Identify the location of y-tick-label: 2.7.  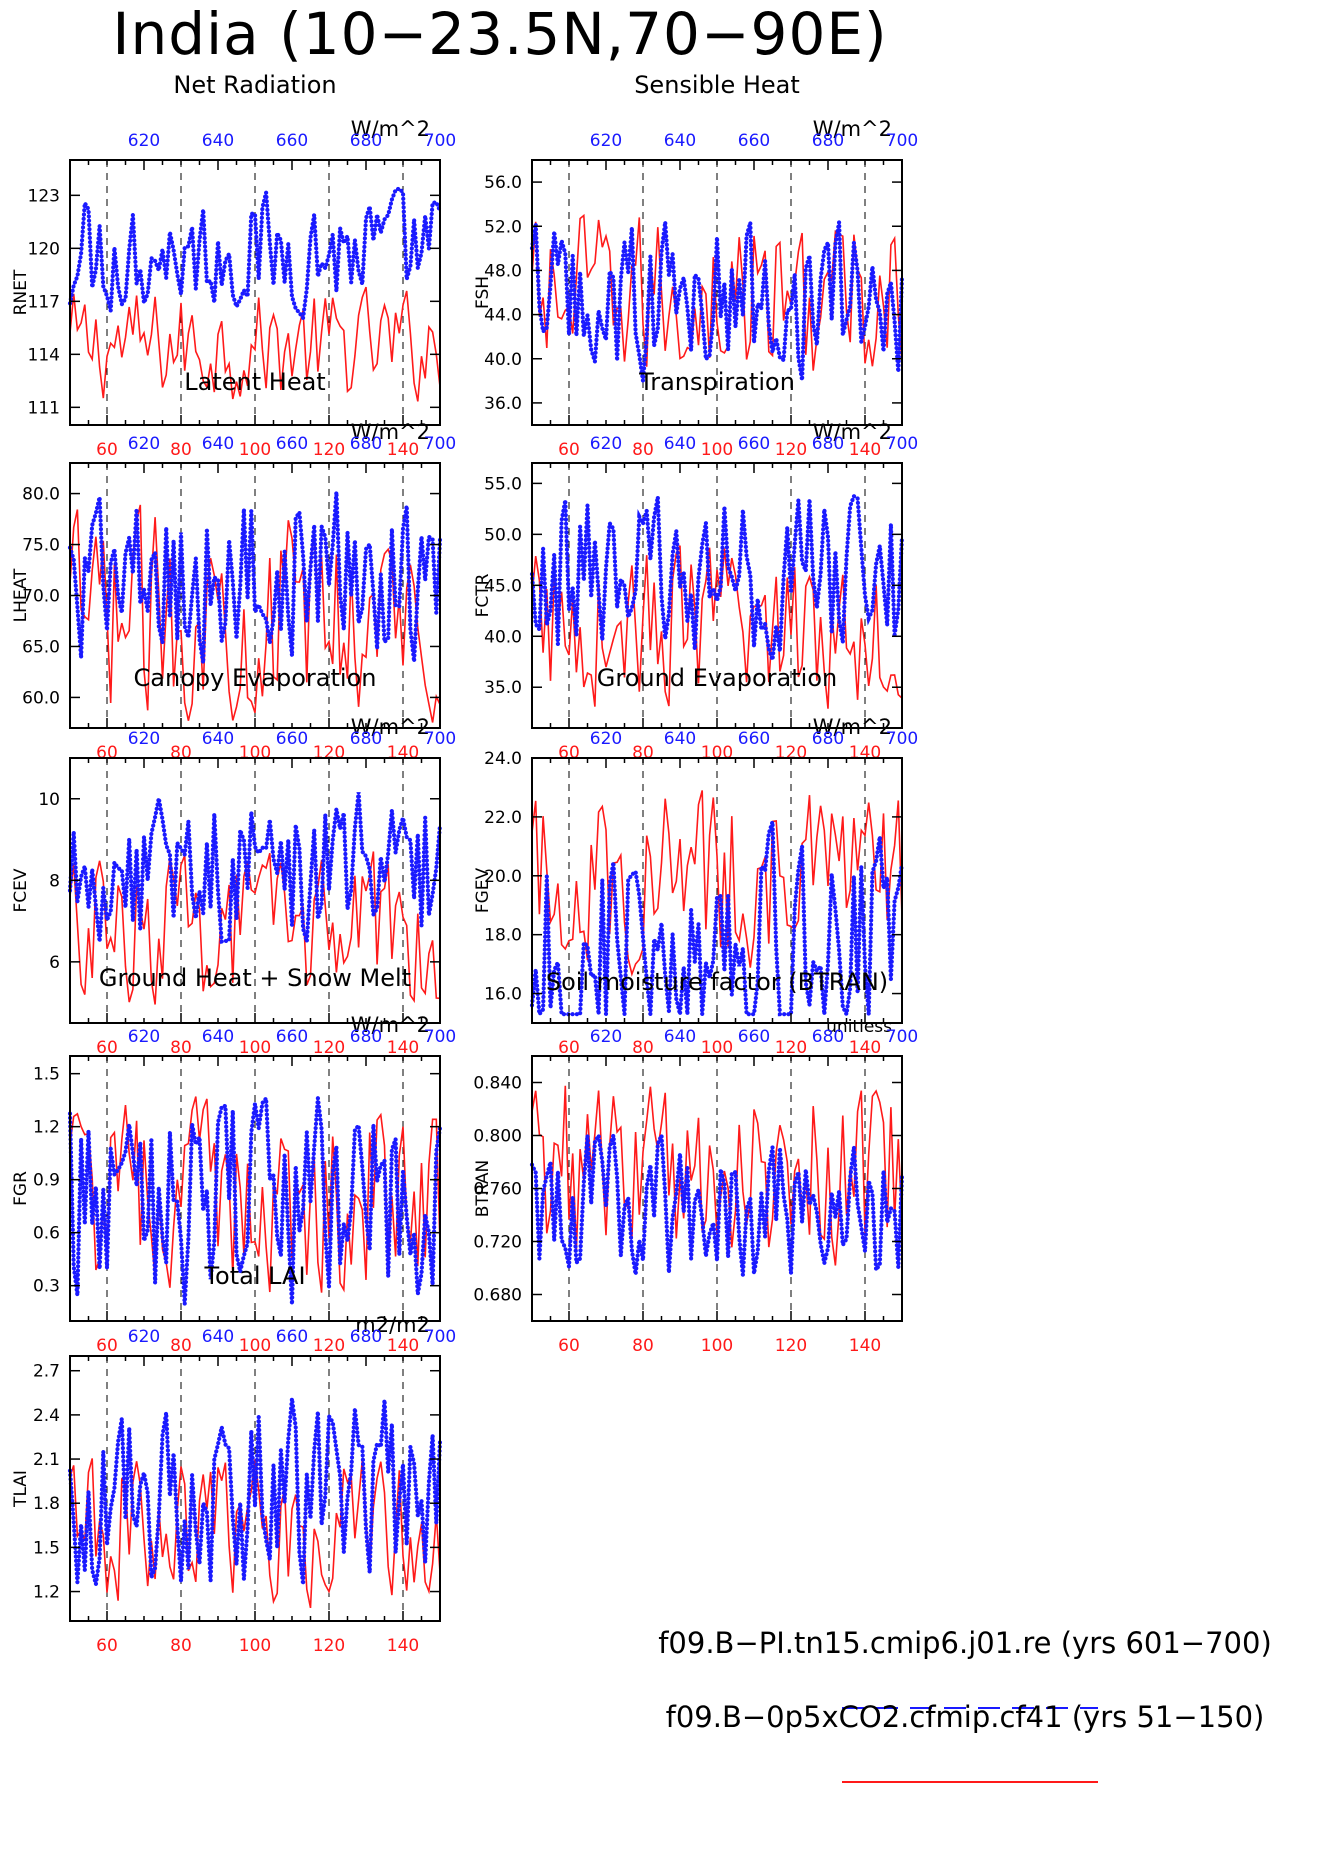
(46, 1372).